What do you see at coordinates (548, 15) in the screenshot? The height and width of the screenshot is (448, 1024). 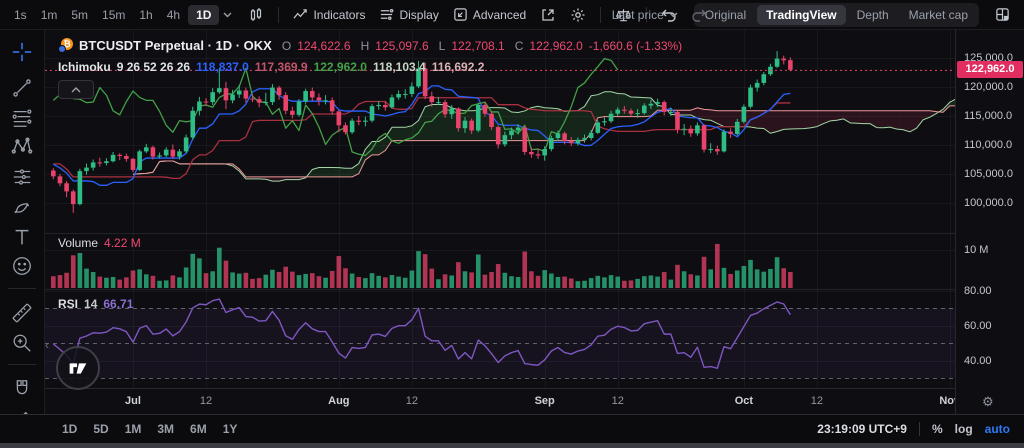 I see `share-snapshot-icon` at bounding box center [548, 15].